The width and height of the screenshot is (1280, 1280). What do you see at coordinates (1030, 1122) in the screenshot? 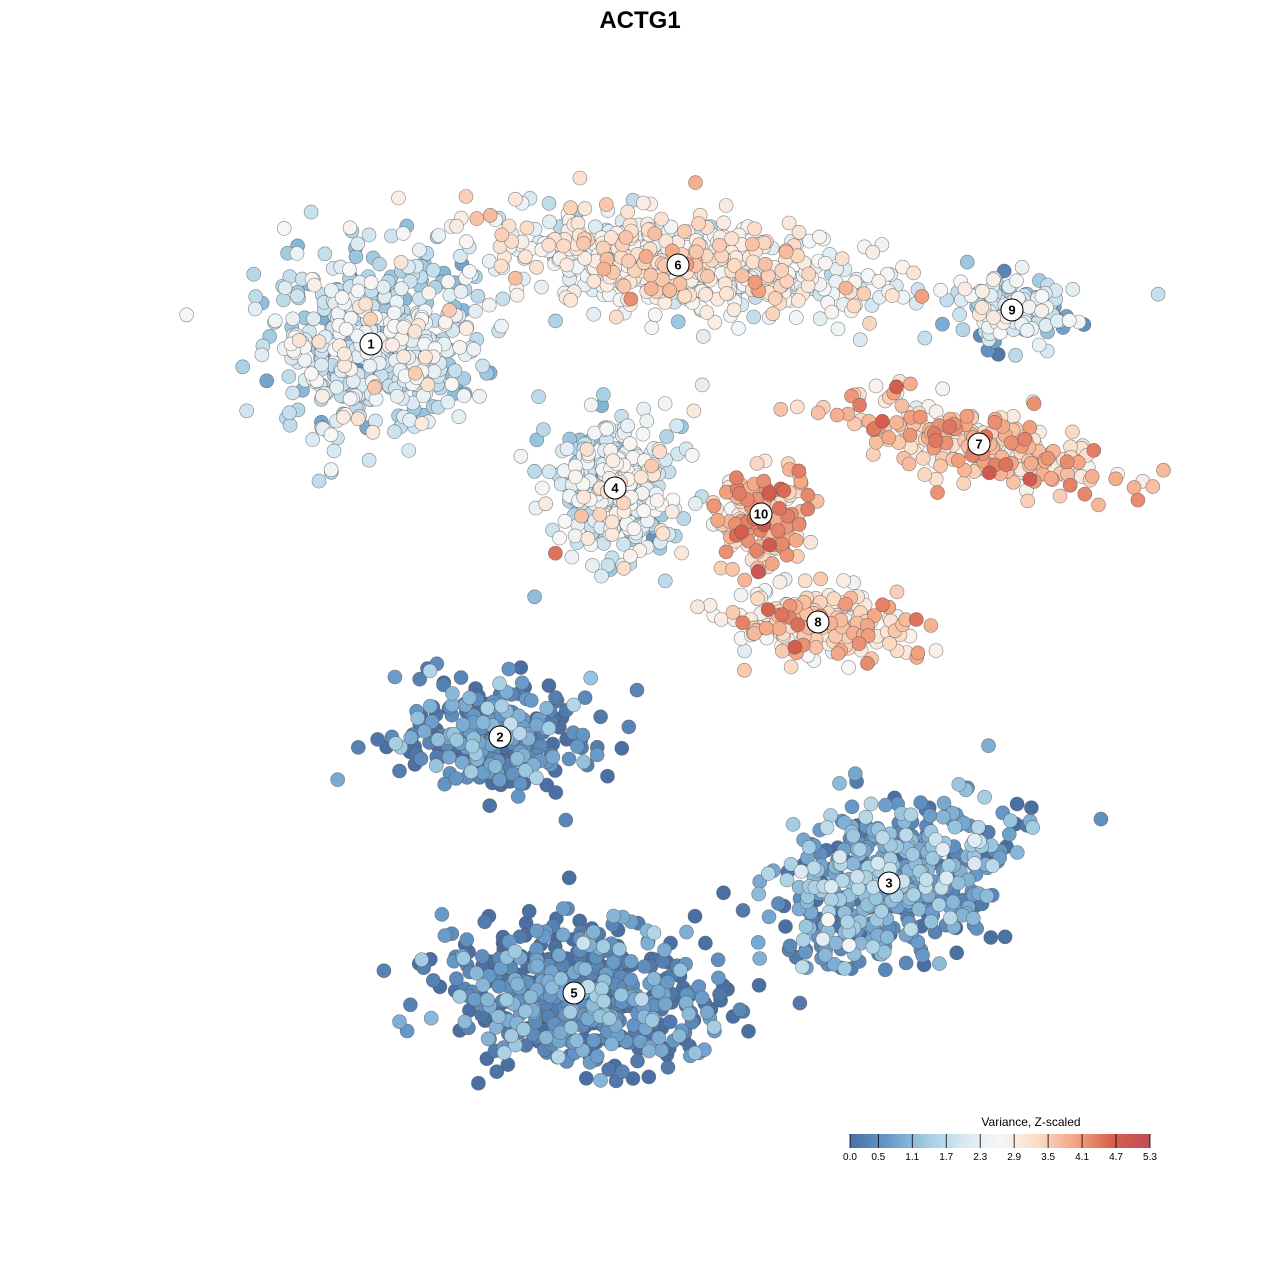
I see `legend-title: Variance, Z-scaled` at bounding box center [1030, 1122].